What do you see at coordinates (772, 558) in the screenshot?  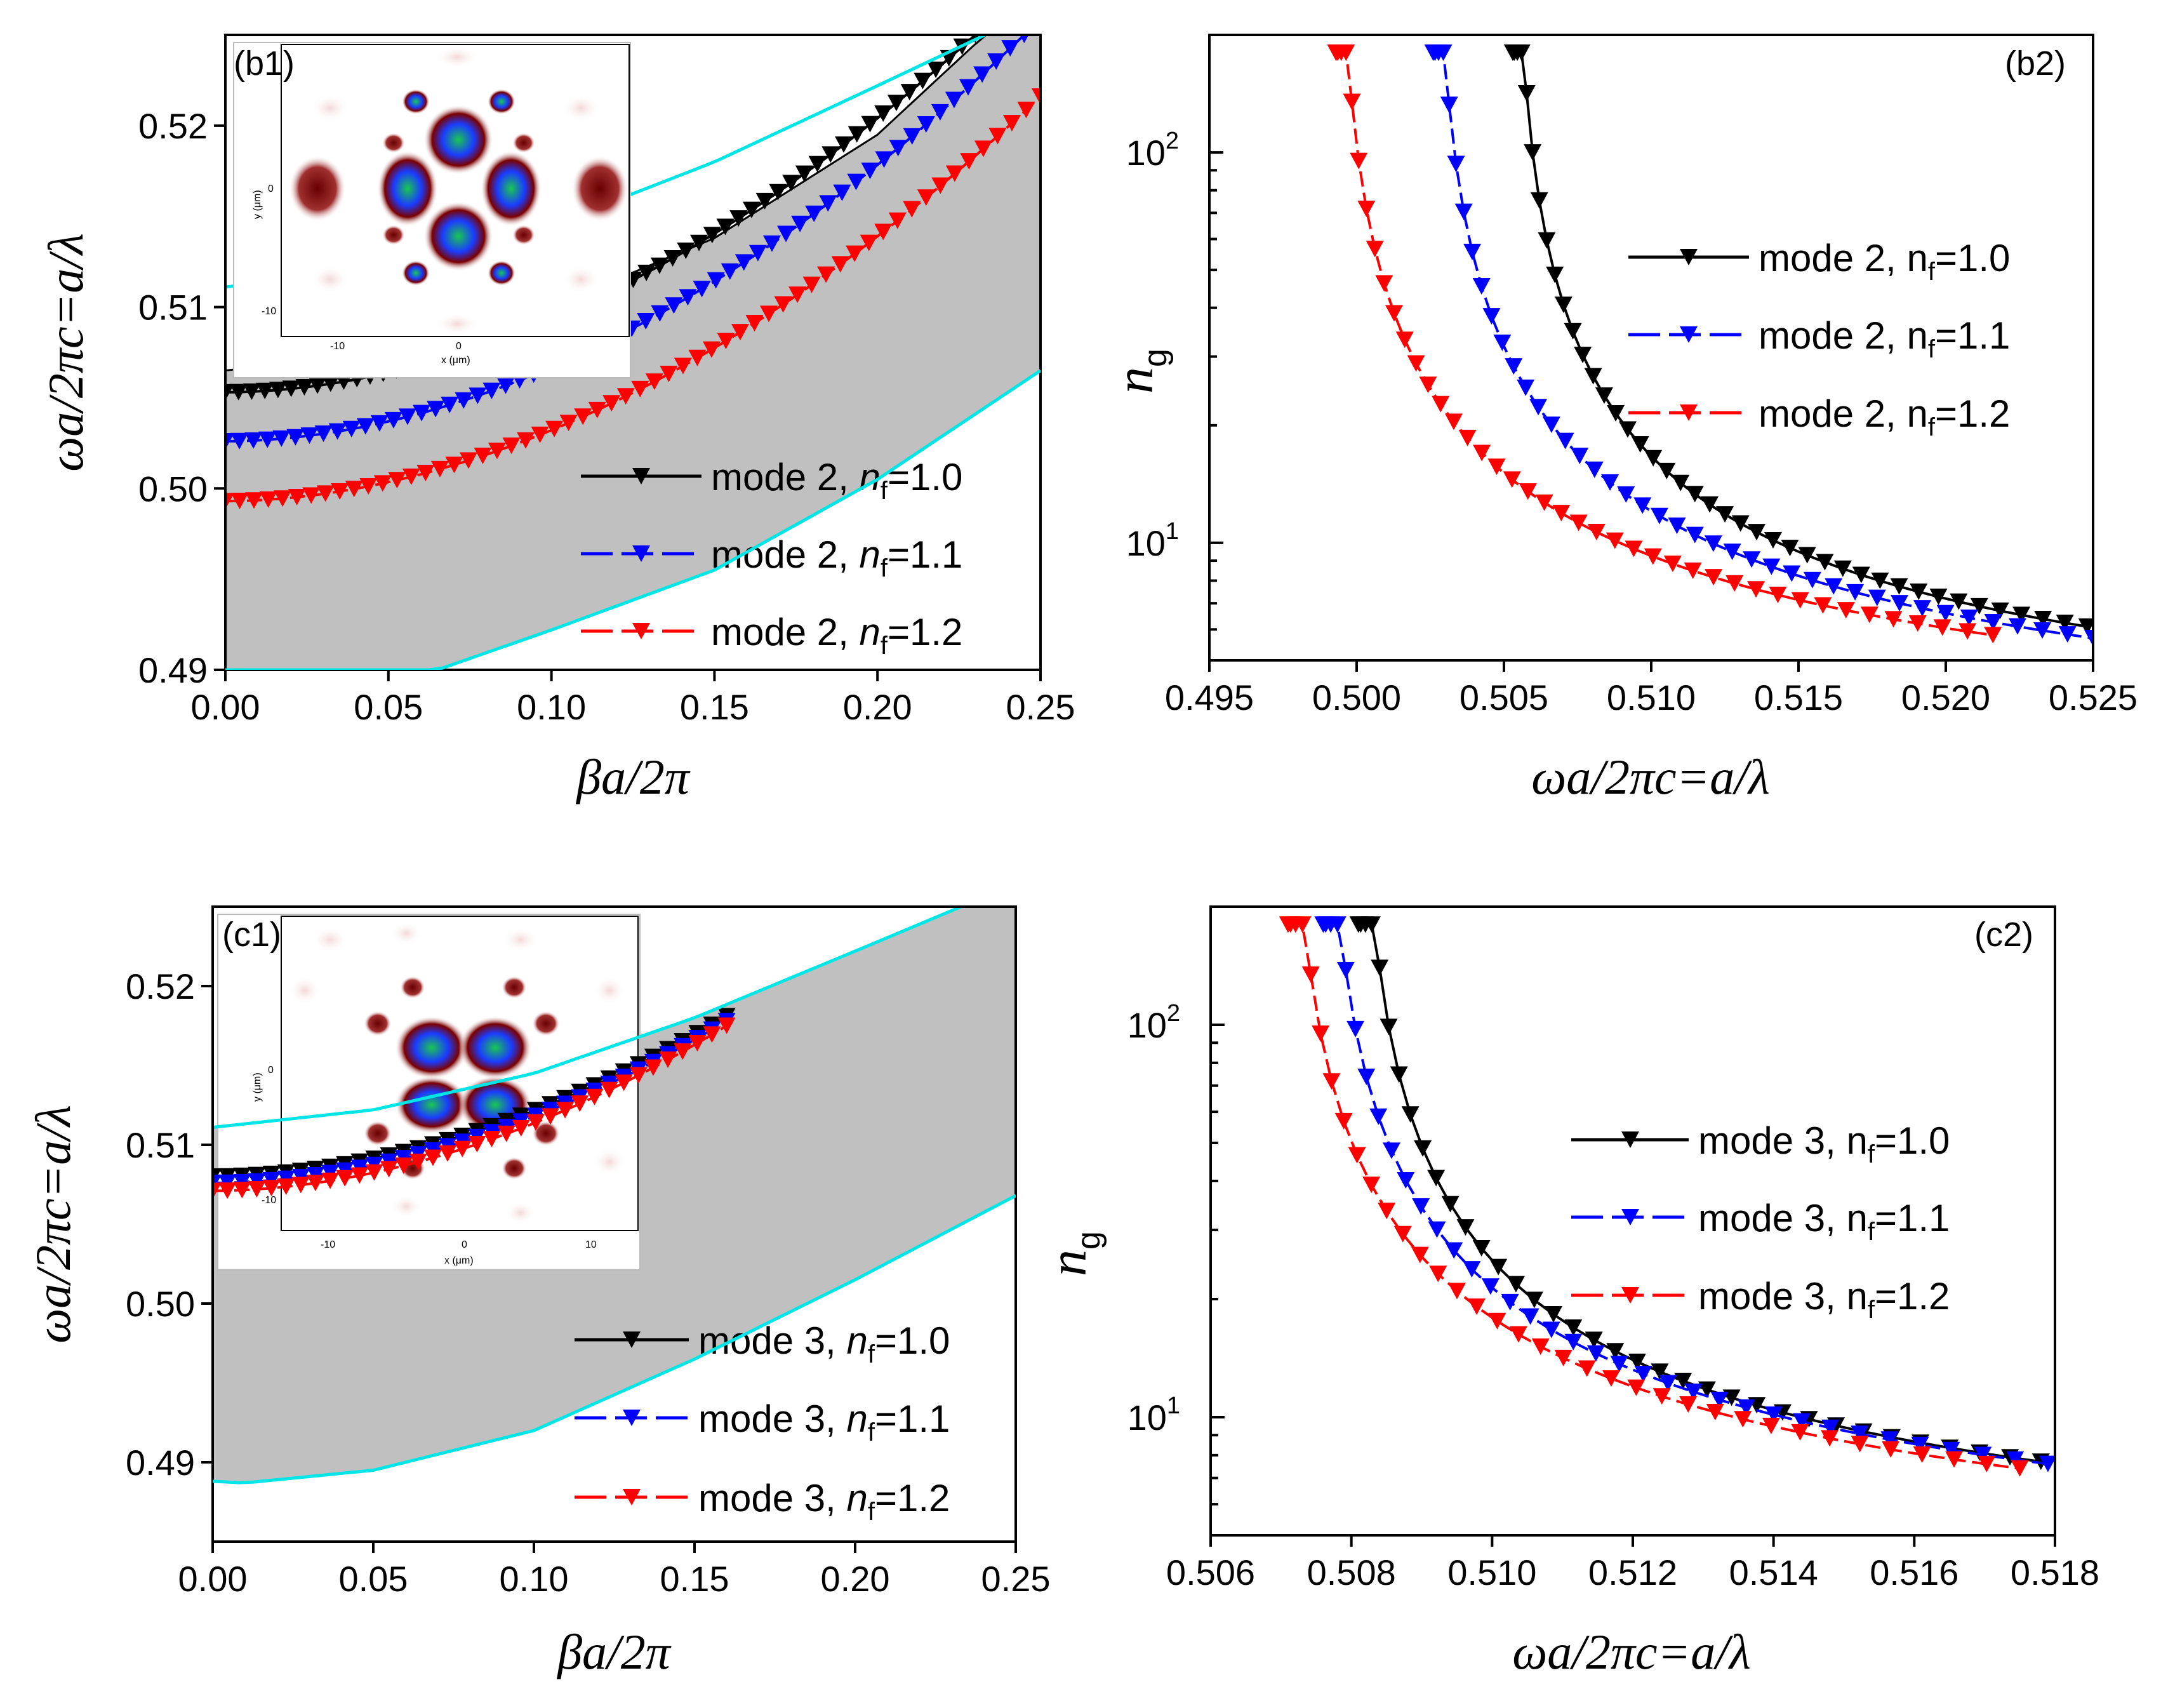 I see `b1-legend-entry-2: mode 2, nf=1.1` at bounding box center [772, 558].